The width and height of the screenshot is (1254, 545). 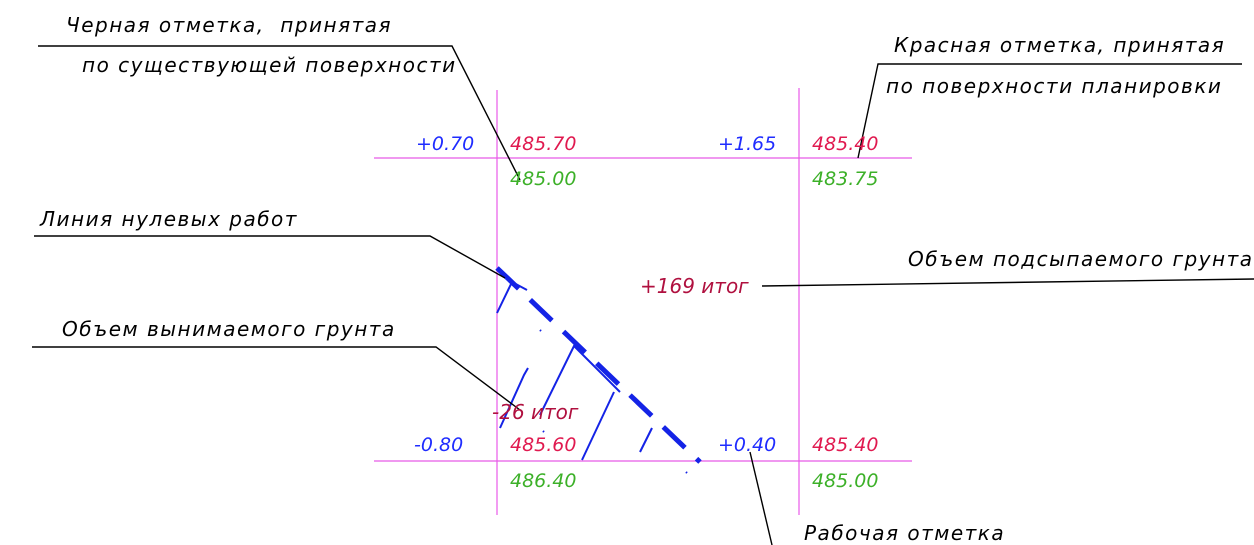 I want to click on callout-red-mark-line1: Красная отметка, принятая, so click(x=1059, y=45).